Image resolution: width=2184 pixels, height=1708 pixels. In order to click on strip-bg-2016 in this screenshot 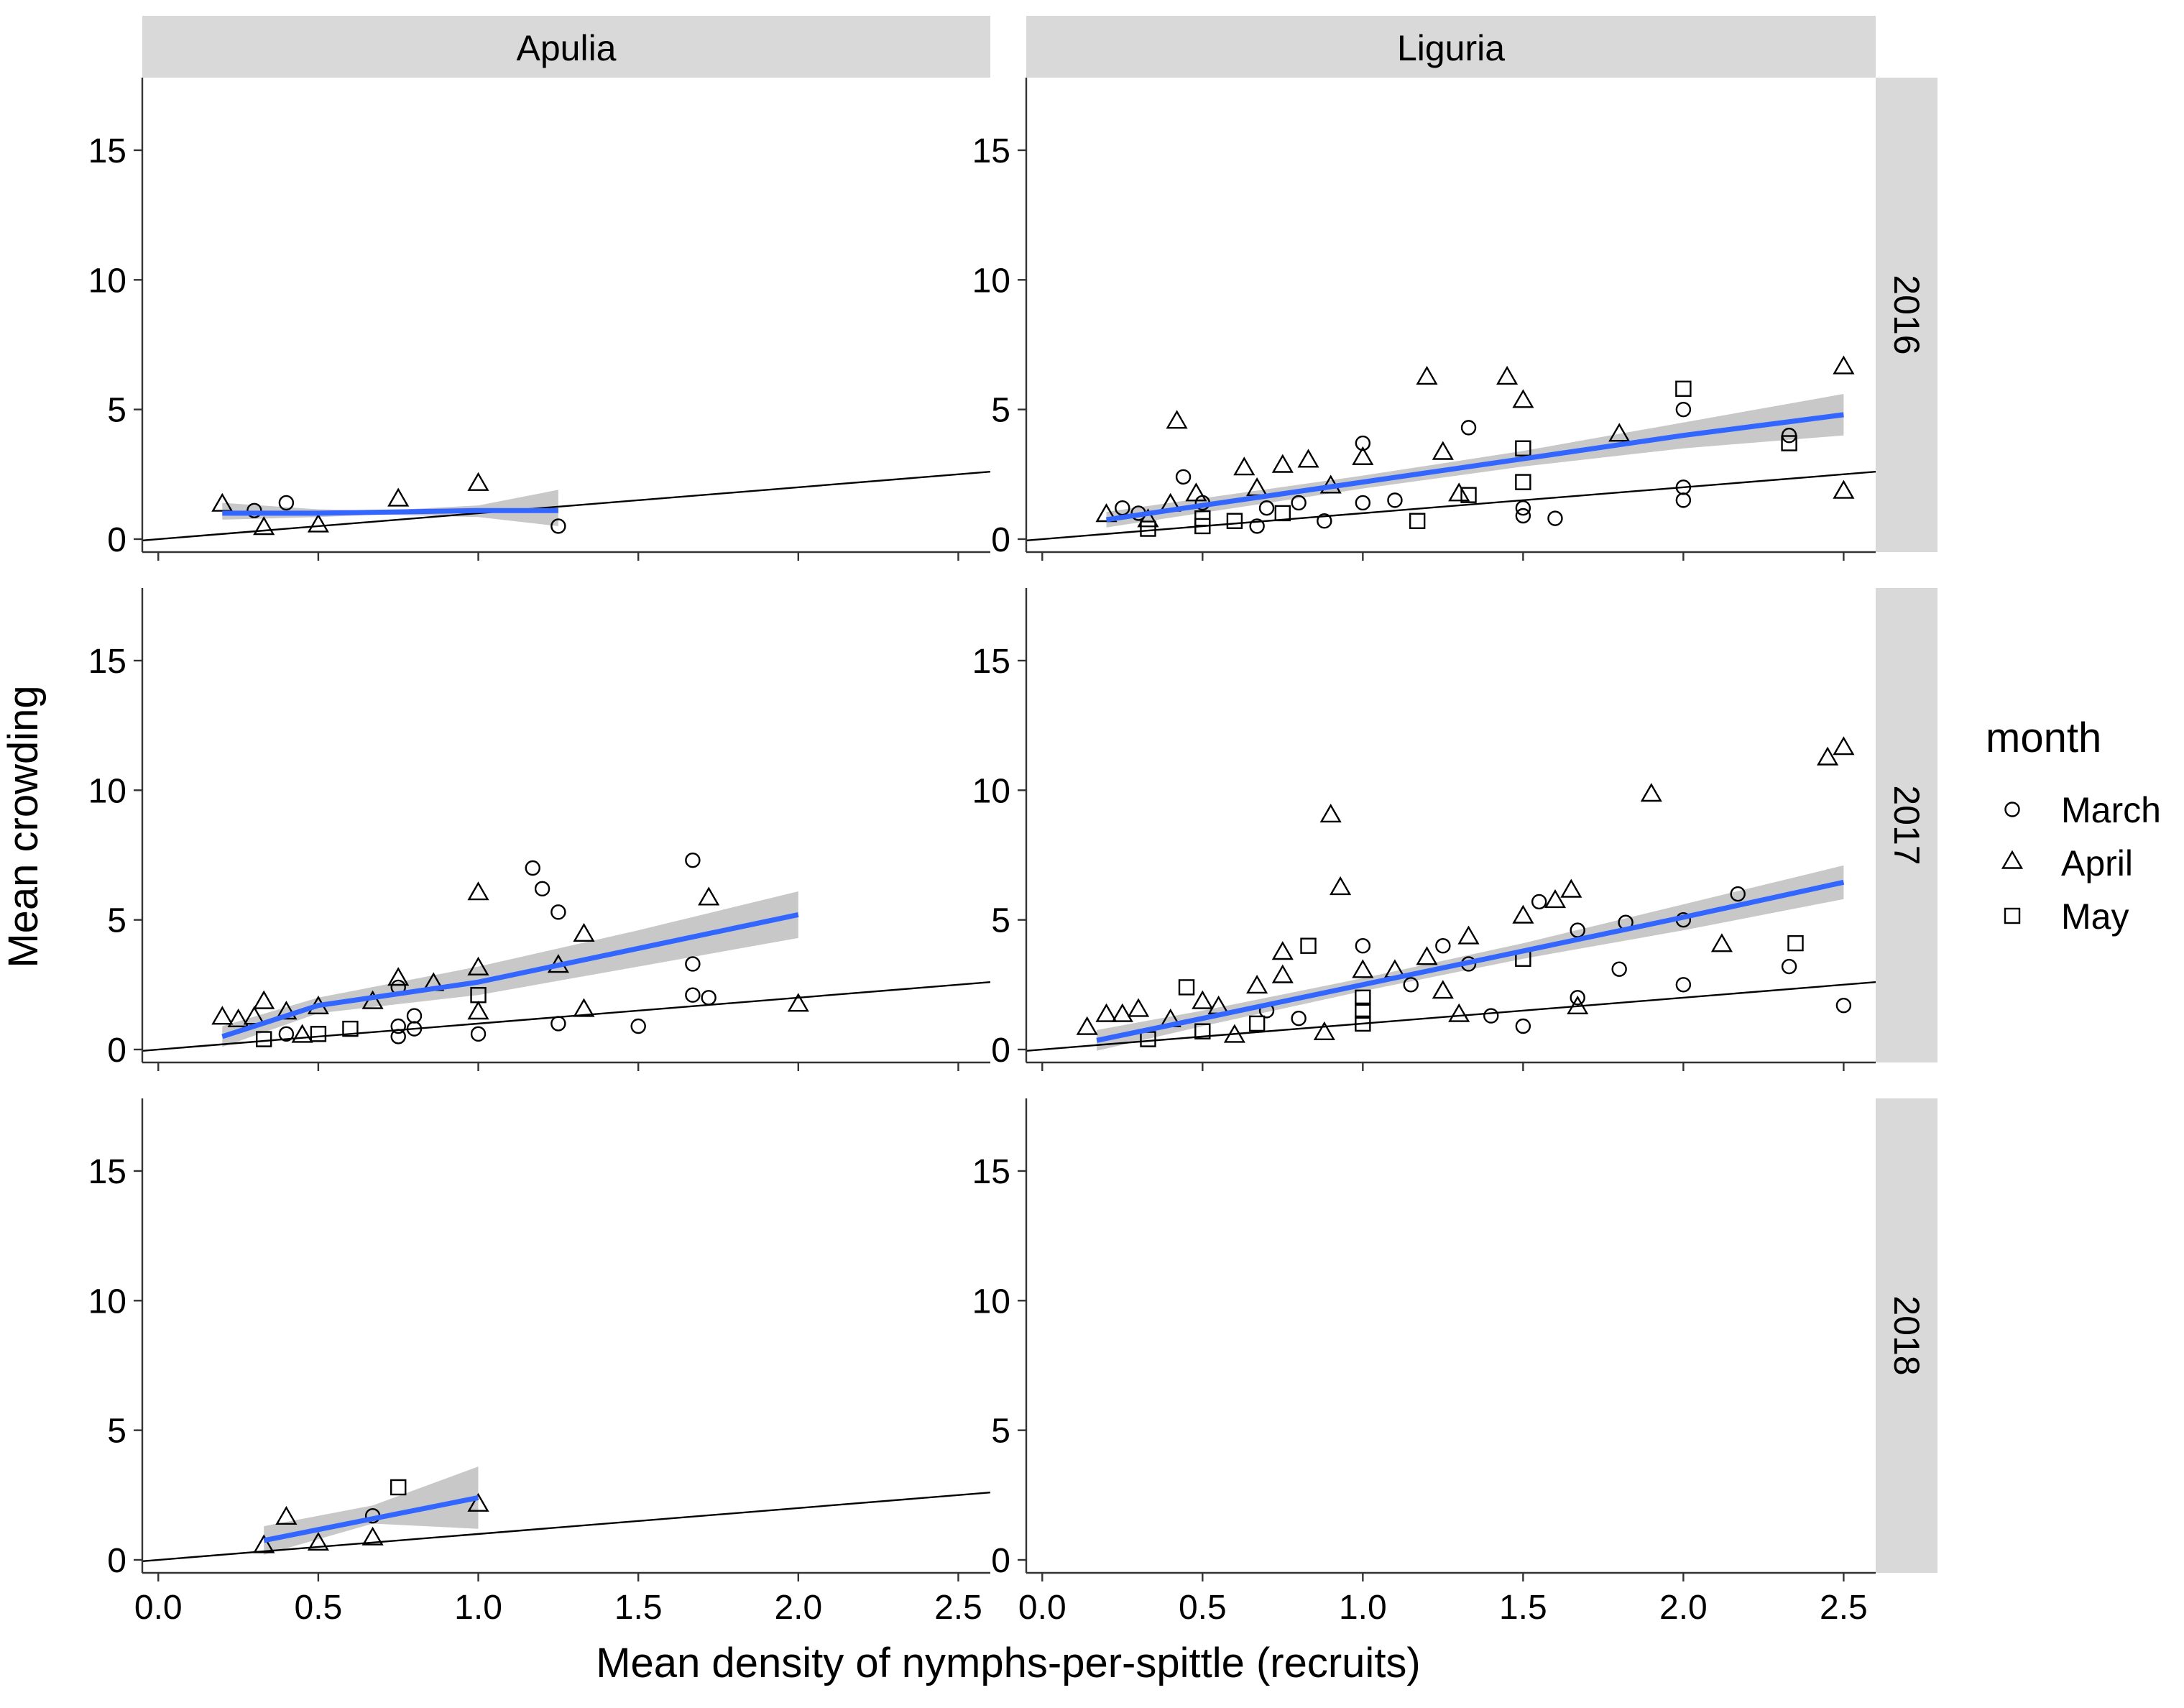, I will do `click(1907, 315)`.